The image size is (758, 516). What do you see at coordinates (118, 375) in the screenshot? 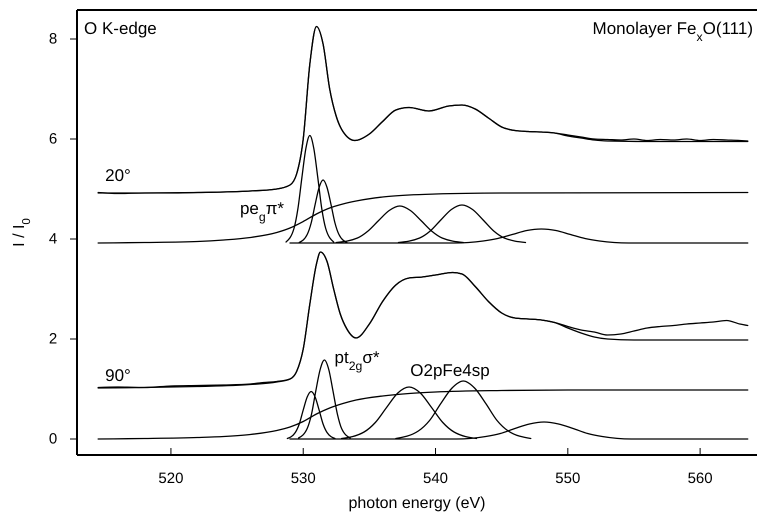
I see `annotation: 90°` at bounding box center [118, 375].